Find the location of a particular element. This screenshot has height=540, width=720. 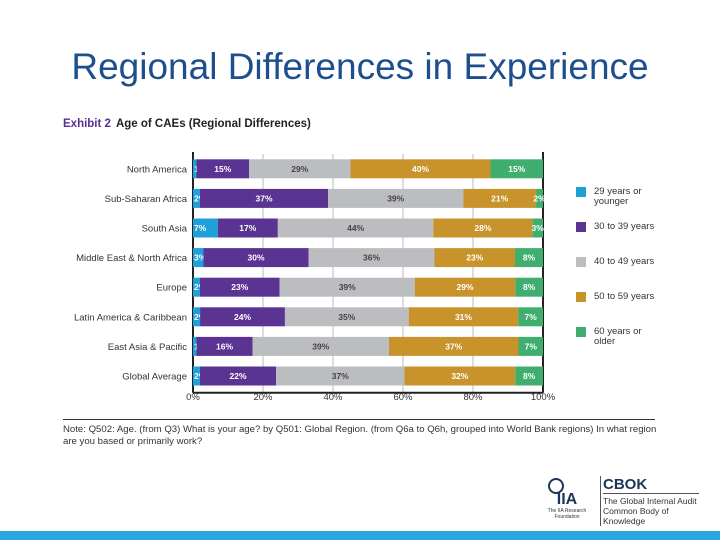

divider is located at coordinates (359, 419).